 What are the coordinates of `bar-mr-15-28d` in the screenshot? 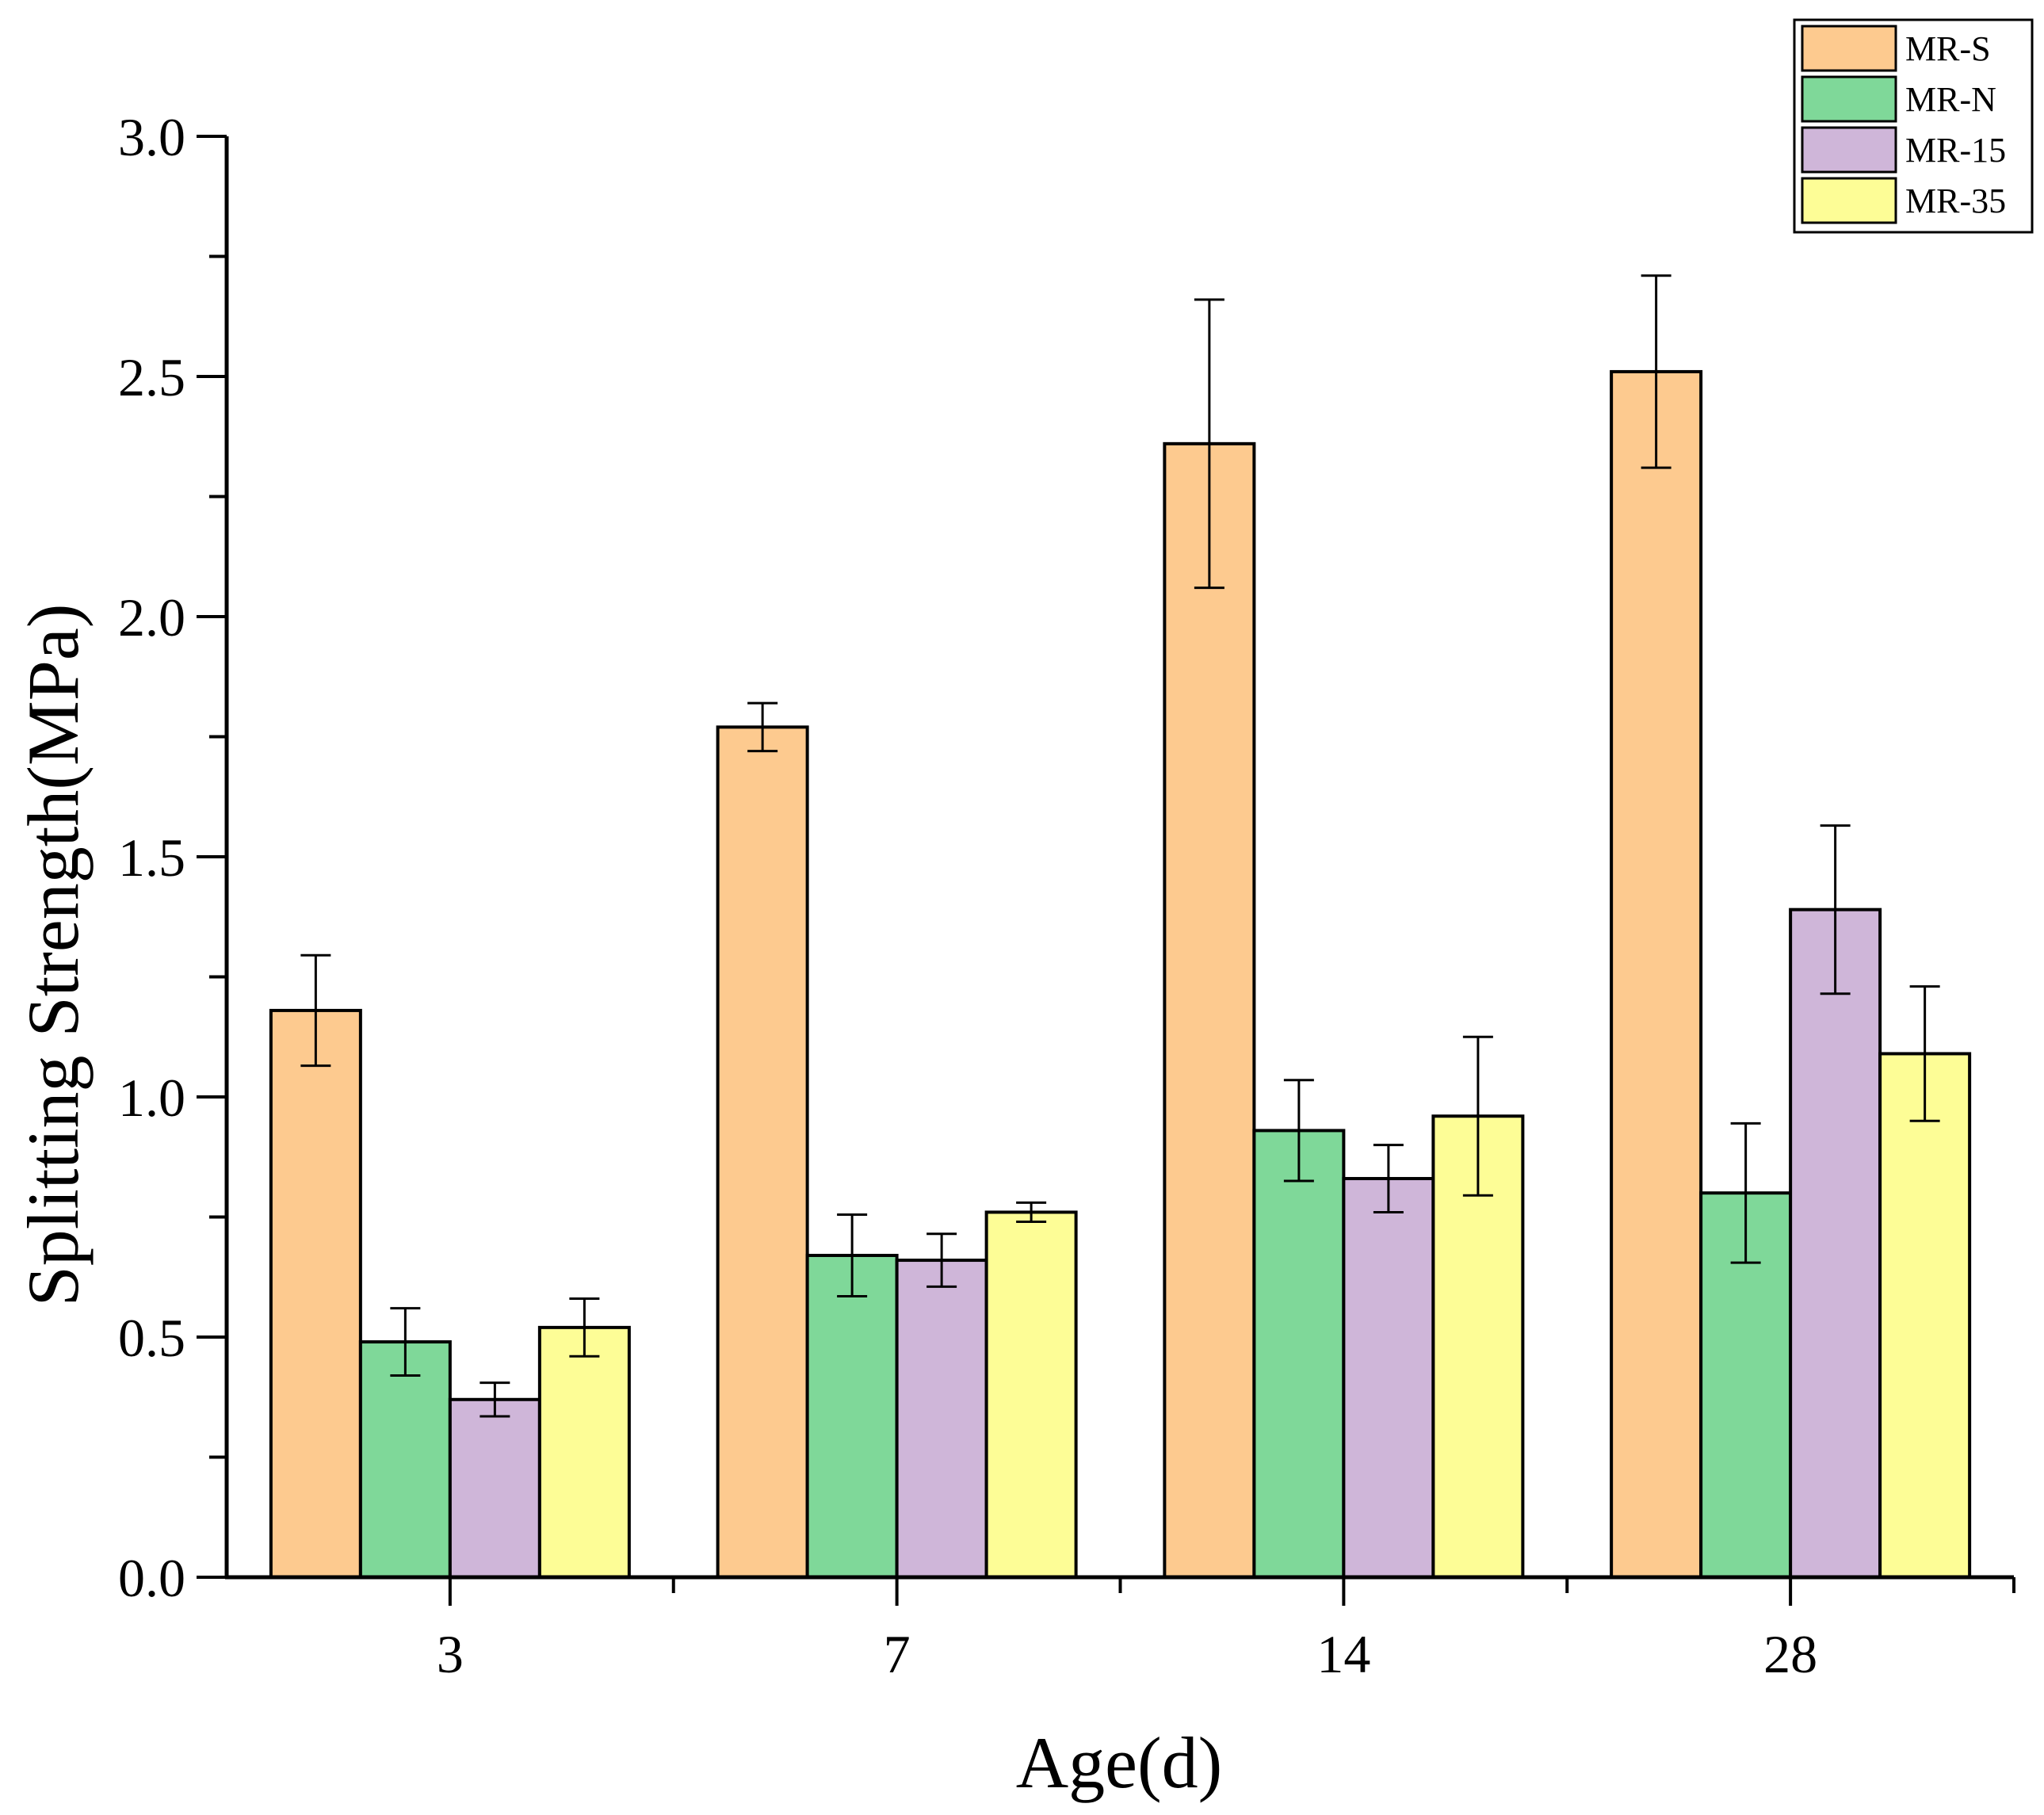 It's located at (1836, 1244).